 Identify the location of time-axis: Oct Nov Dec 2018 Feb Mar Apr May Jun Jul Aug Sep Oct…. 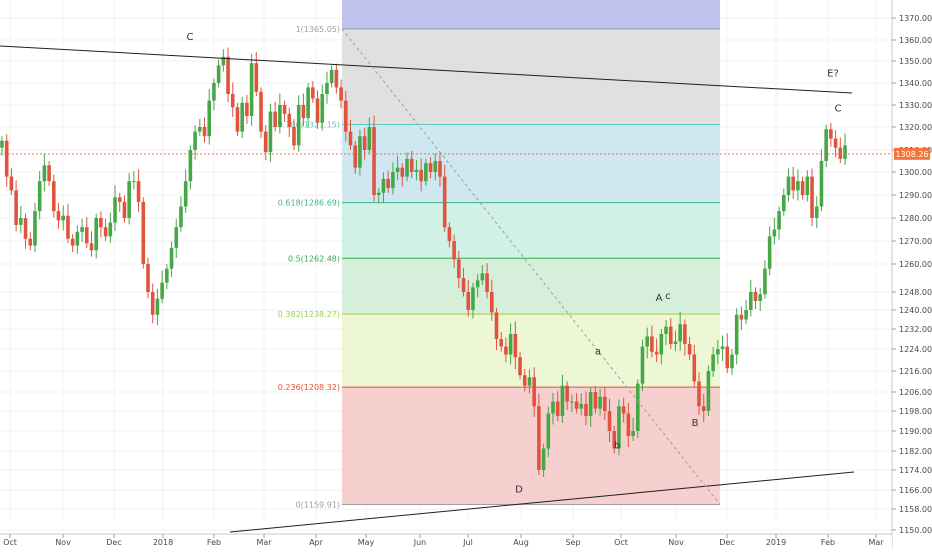
(446, 541).